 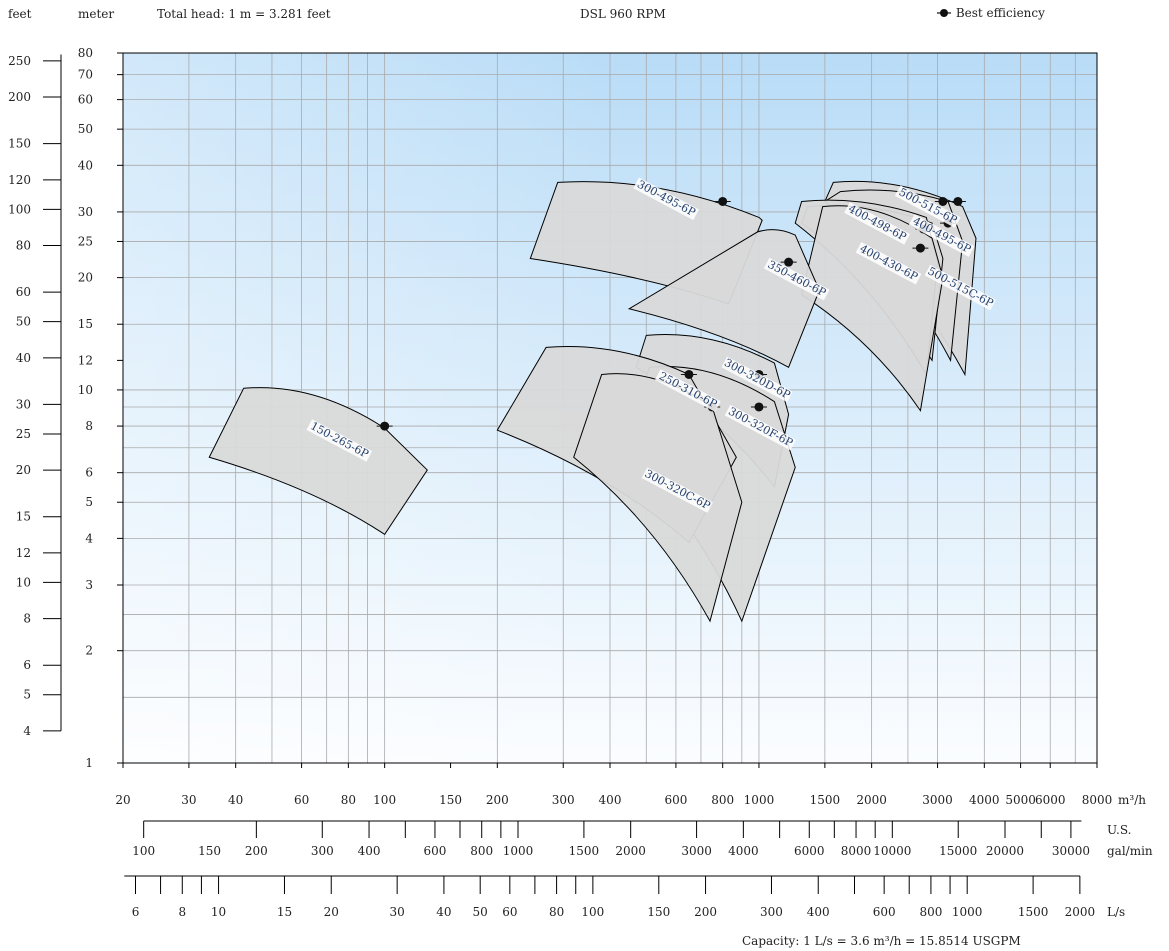 I want to click on feet-tick-label: 15, so click(x=23, y=517).